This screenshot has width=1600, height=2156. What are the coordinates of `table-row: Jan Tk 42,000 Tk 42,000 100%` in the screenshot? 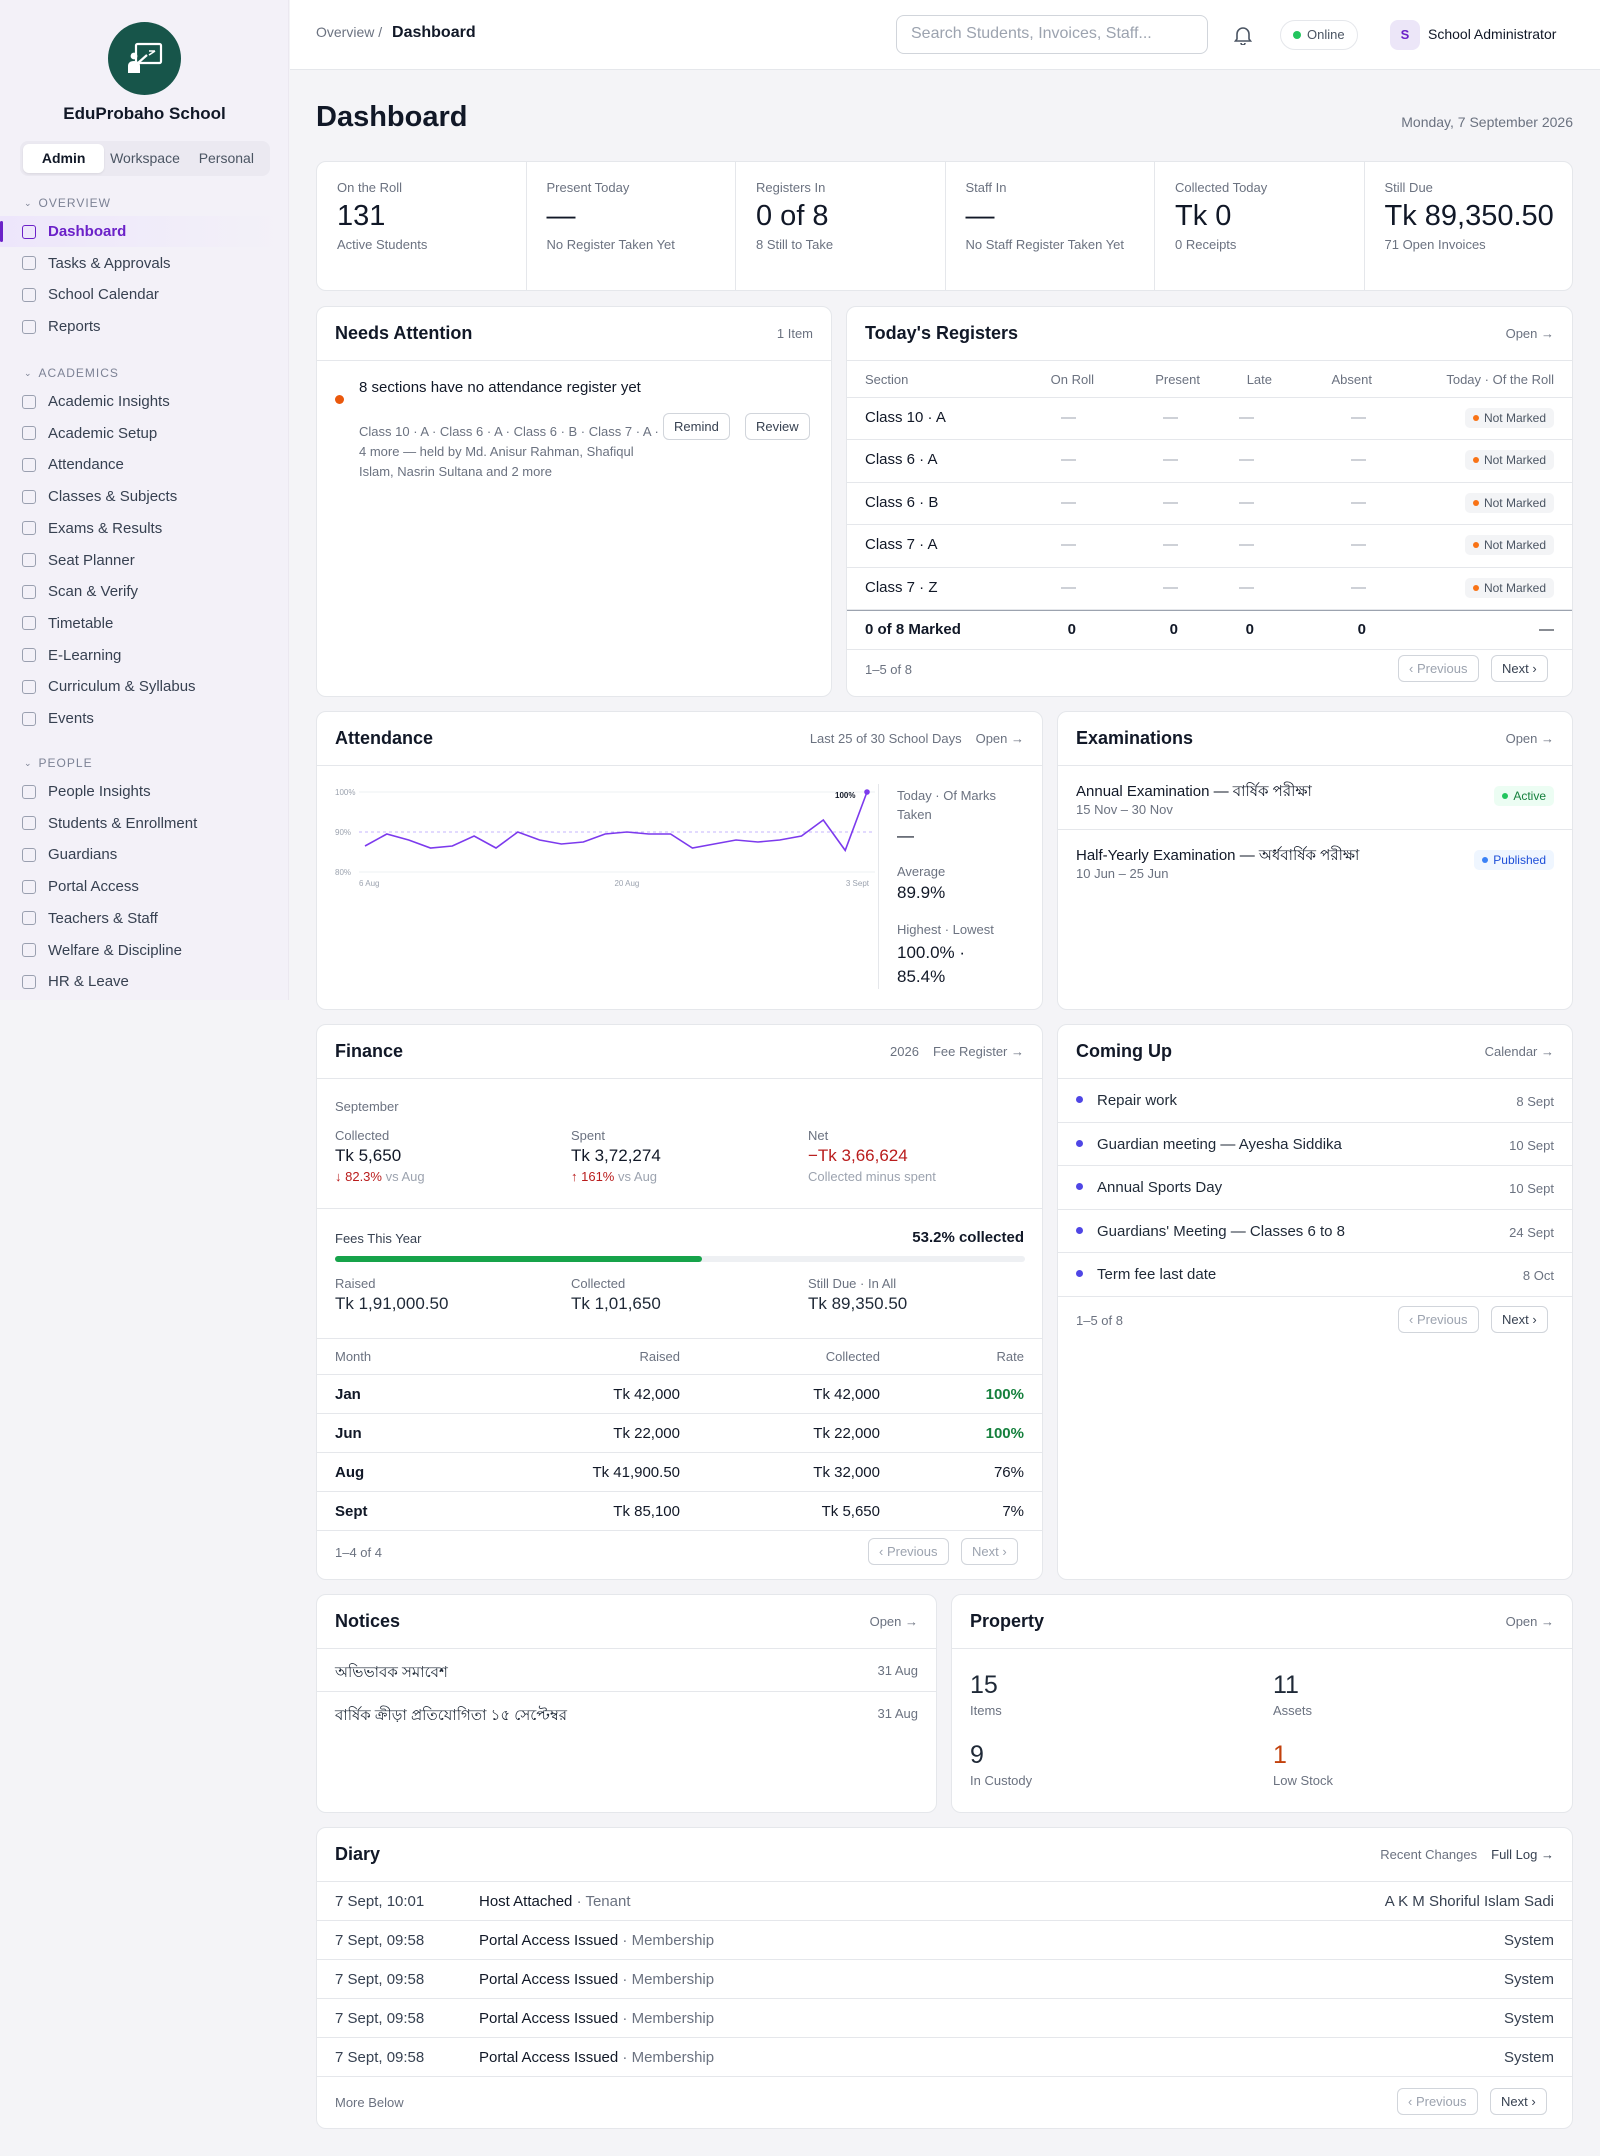 It's located at (679, 1394).